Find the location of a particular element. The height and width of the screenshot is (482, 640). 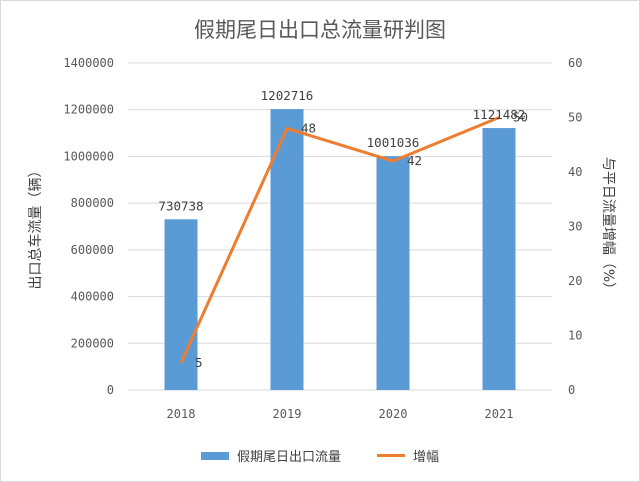

y-tick-right: 60 is located at coordinates (575, 63).